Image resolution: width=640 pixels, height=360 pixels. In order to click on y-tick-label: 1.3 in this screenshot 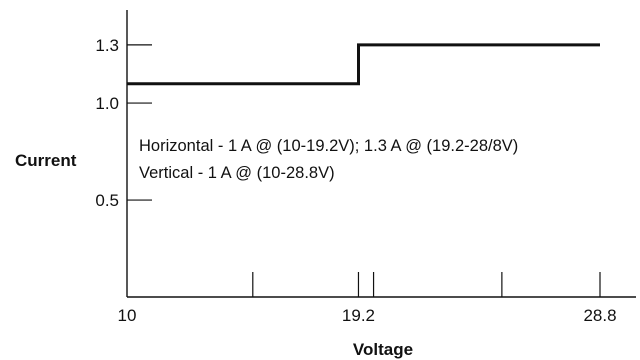, I will do `click(107, 45)`.